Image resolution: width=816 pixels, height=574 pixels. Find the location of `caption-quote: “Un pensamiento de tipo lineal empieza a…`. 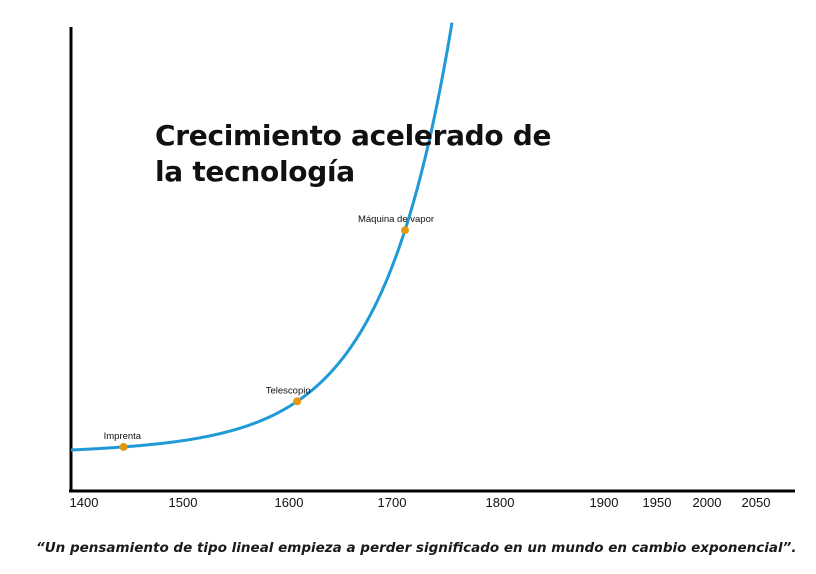

caption-quote: “Un pensamiento de tipo lineal empieza a… is located at coordinates (416, 548).